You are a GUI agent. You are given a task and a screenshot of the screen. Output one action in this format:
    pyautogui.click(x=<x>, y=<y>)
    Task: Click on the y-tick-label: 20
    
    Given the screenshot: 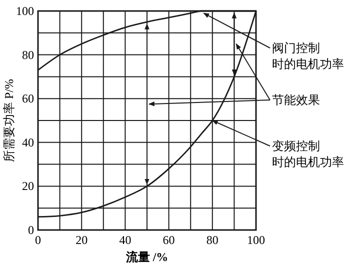 What is the action you would take?
    pyautogui.click(x=28, y=186)
    